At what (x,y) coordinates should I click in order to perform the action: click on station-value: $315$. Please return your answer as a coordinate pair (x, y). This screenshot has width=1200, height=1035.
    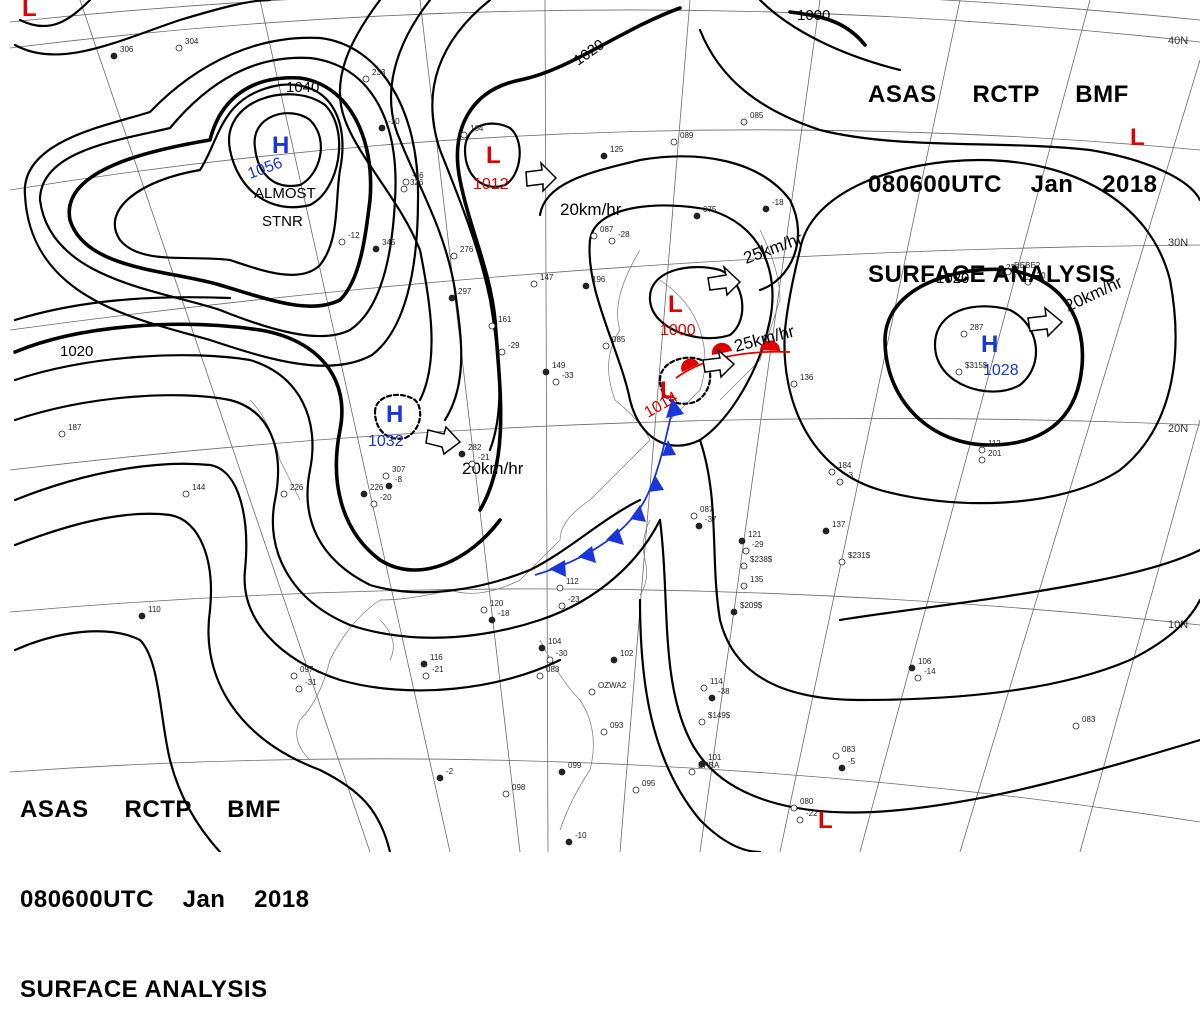
    Looking at the image, I should click on (976, 365).